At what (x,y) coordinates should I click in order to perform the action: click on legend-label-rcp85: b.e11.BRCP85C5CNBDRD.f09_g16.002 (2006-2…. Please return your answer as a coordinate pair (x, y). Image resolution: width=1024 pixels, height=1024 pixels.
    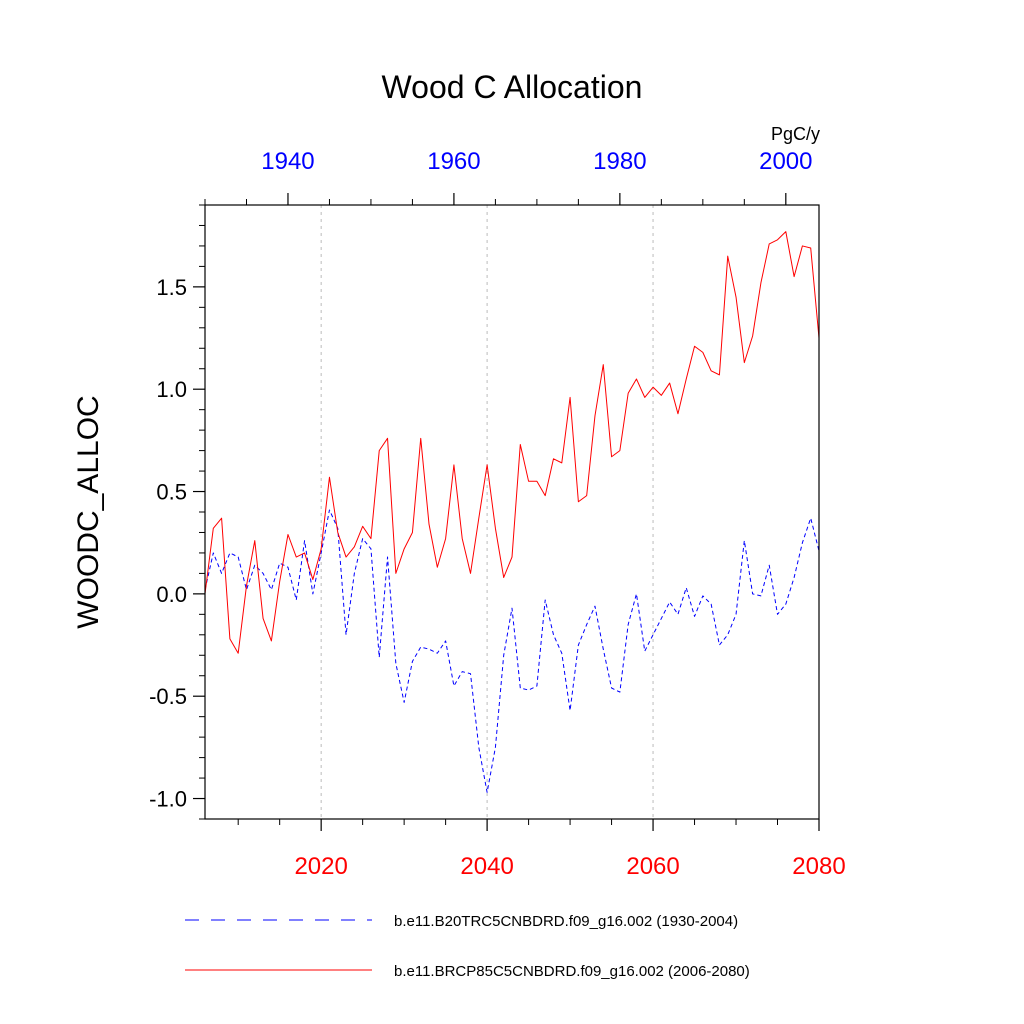
    Looking at the image, I should click on (572, 971).